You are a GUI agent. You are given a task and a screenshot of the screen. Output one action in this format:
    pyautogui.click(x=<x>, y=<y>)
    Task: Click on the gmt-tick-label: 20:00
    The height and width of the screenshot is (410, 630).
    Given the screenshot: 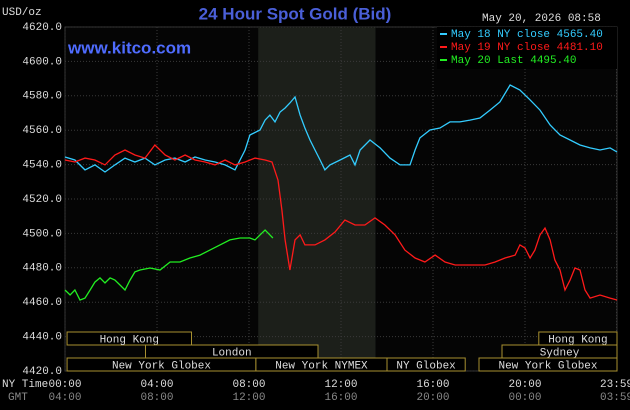 What is the action you would take?
    pyautogui.click(x=432, y=398)
    